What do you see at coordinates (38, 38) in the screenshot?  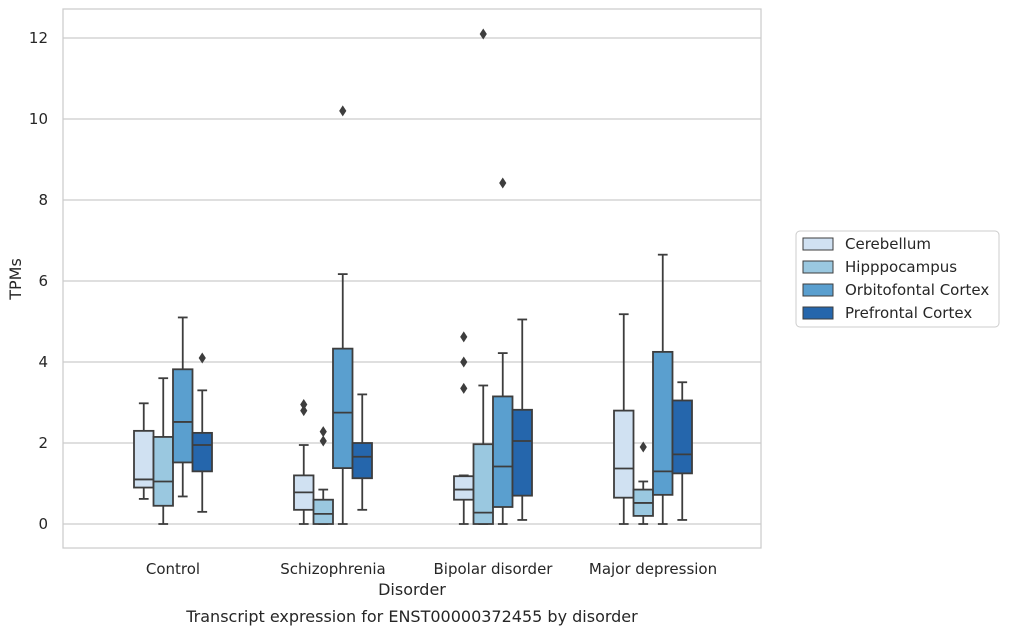 I see `y-tick-label: 12` at bounding box center [38, 38].